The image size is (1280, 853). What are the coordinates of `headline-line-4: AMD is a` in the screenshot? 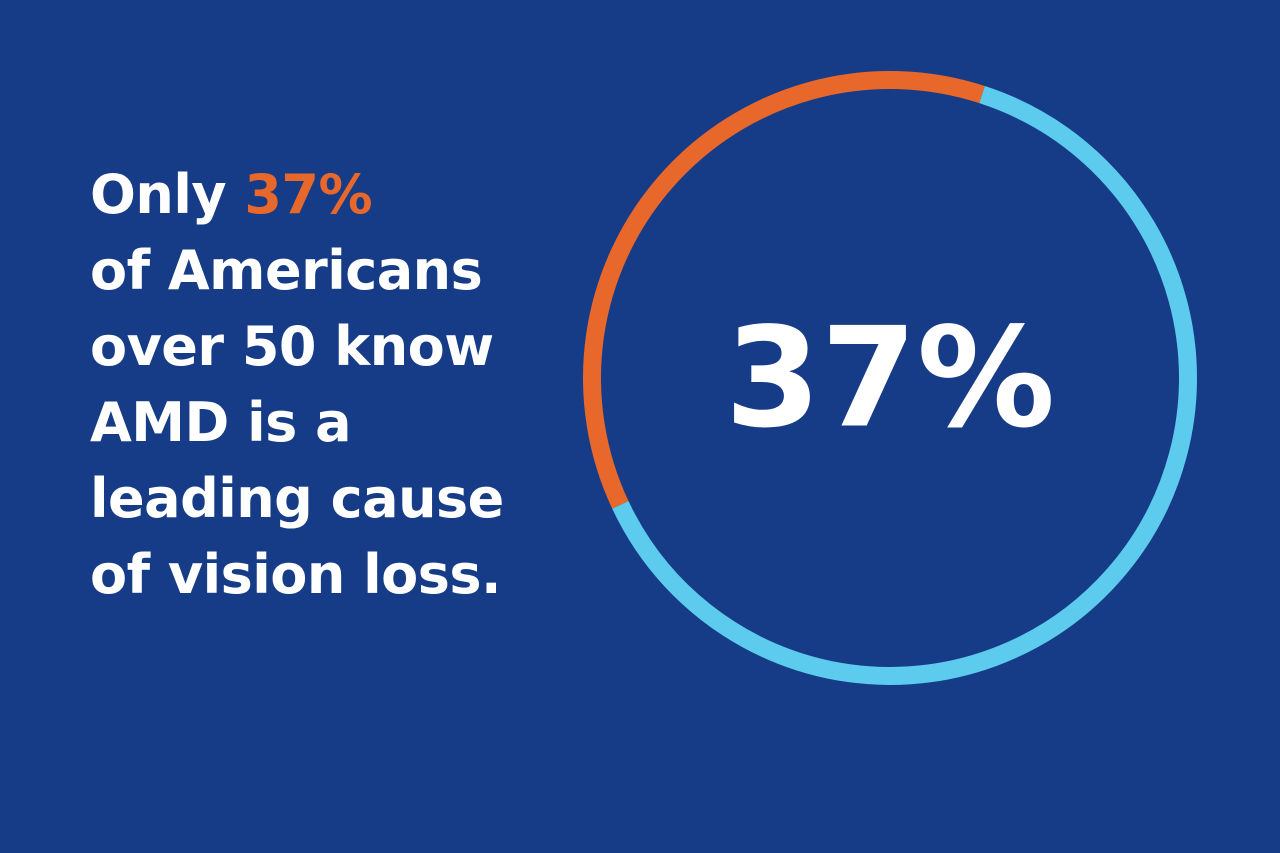 It's located at (221, 422).